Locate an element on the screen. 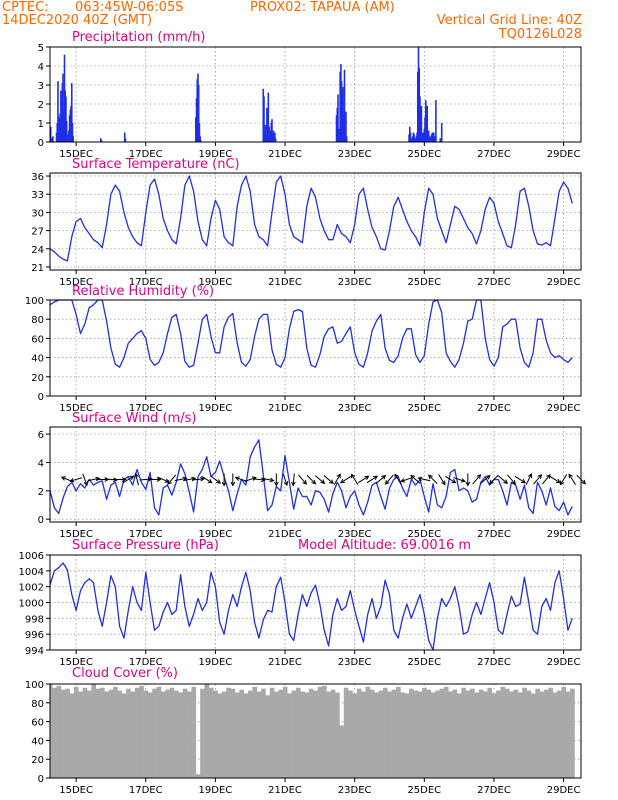 This screenshot has width=618, height=800. temp-ytick-label: 36 is located at coordinates (37, 177).